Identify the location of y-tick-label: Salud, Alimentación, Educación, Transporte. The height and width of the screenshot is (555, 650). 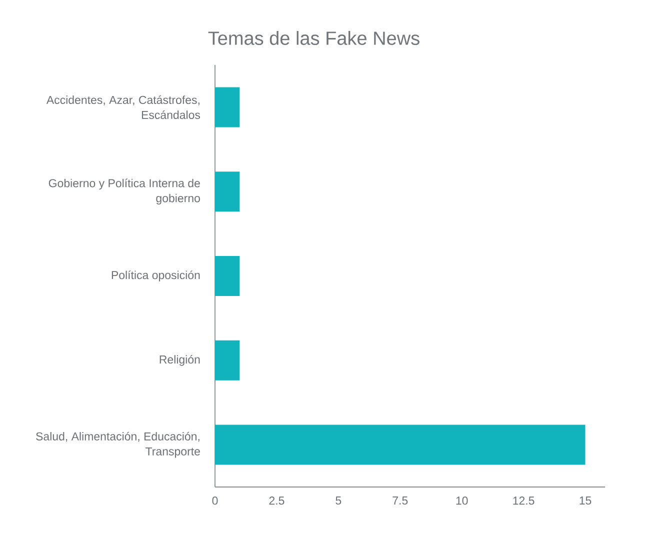
(118, 445).